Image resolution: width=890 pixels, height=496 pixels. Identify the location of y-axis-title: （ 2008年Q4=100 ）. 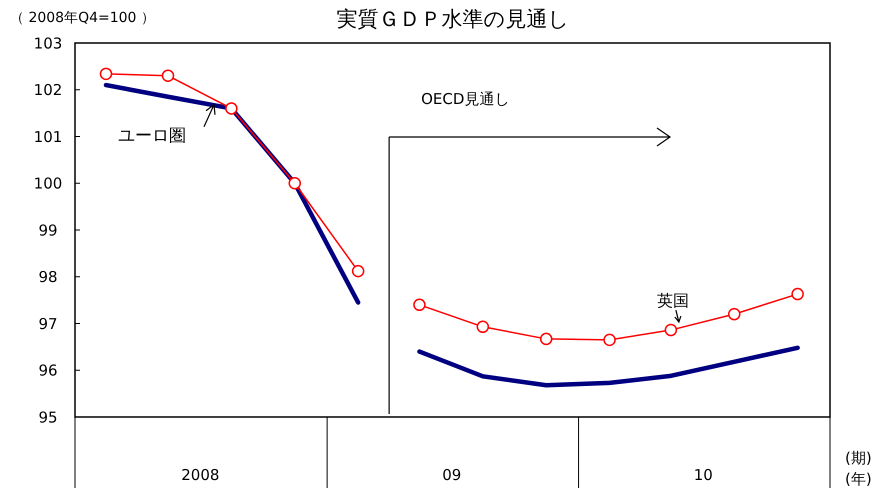
(82, 18).